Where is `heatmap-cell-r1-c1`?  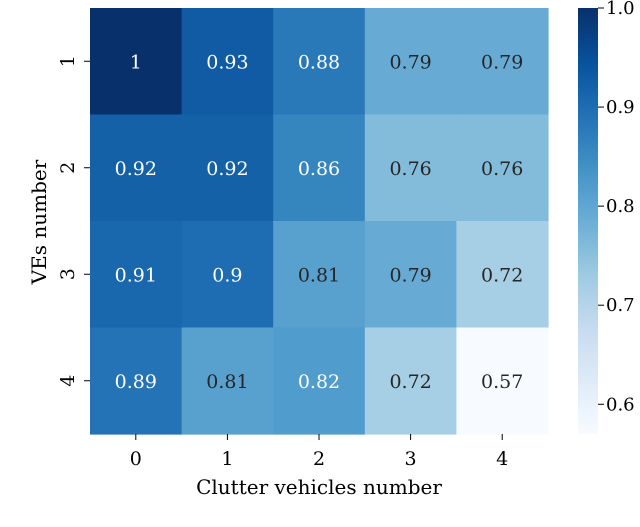
heatmap-cell-r1-c1 is located at coordinates (136, 62).